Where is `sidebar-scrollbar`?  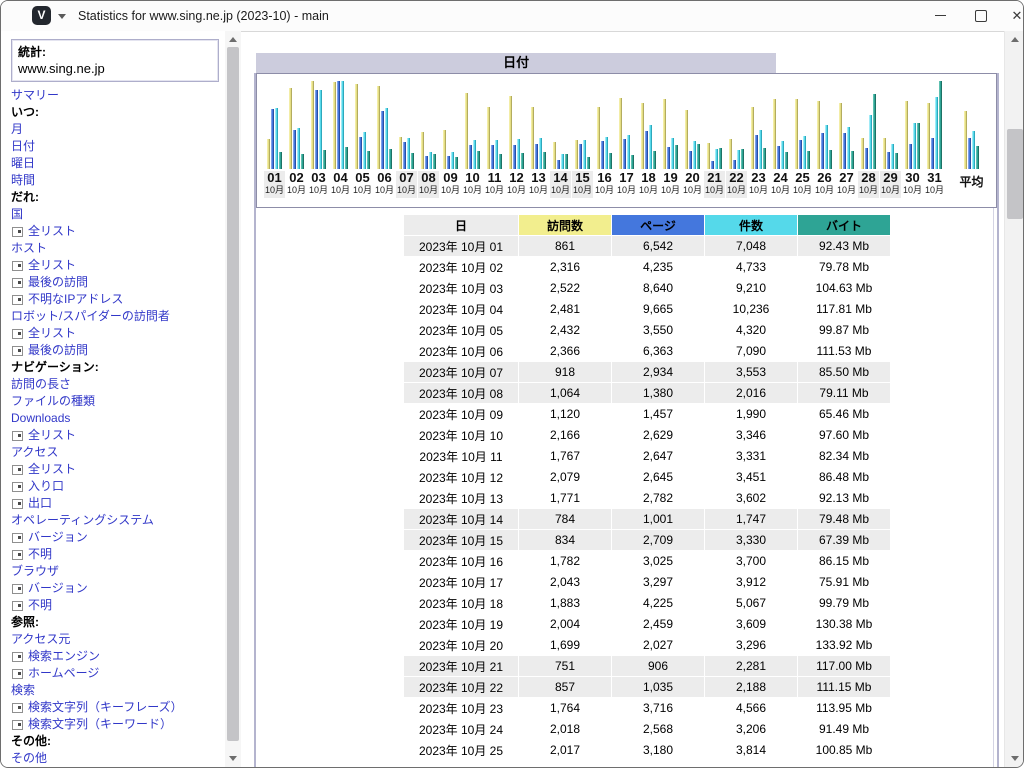 sidebar-scrollbar is located at coordinates (233, 399).